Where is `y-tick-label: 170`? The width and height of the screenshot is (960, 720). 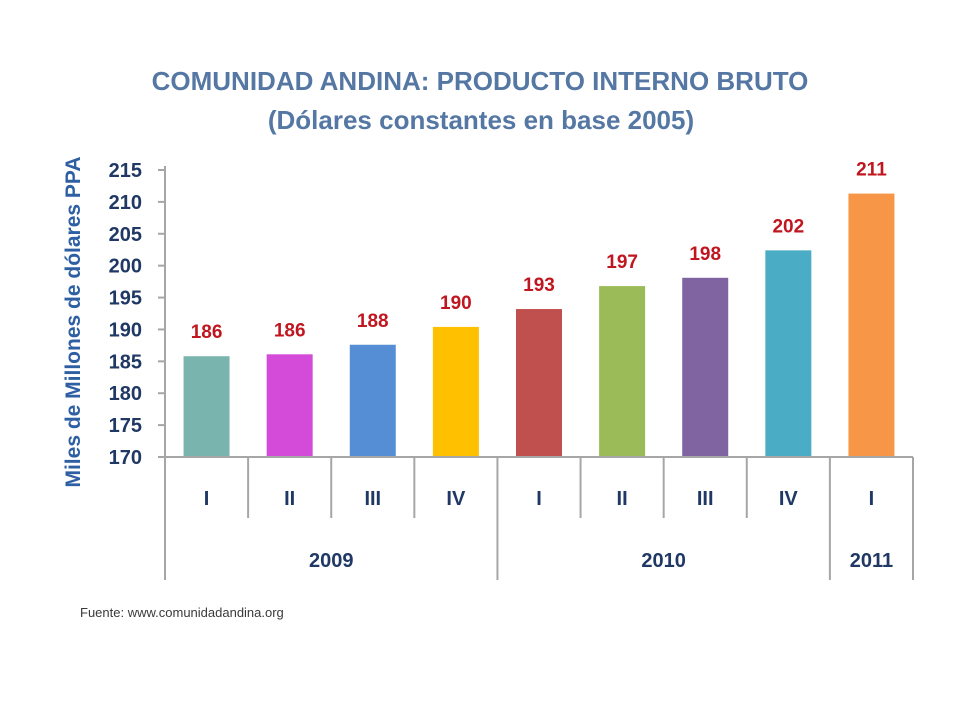
y-tick-label: 170 is located at coordinates (125, 458).